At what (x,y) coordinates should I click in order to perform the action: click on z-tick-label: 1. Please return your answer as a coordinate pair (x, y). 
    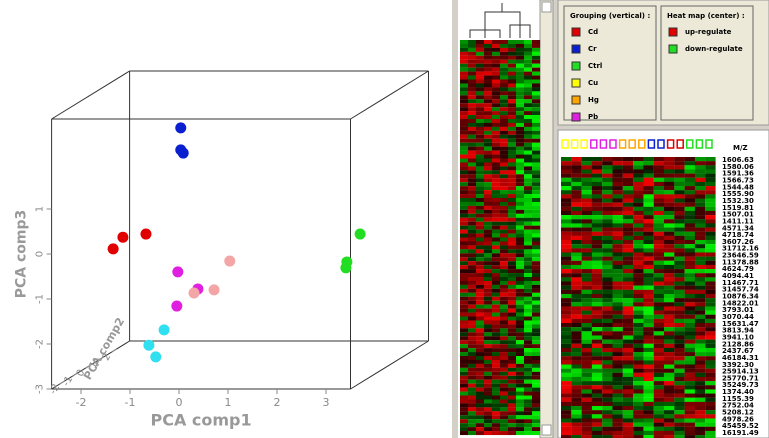
    Looking at the image, I should click on (40, 209).